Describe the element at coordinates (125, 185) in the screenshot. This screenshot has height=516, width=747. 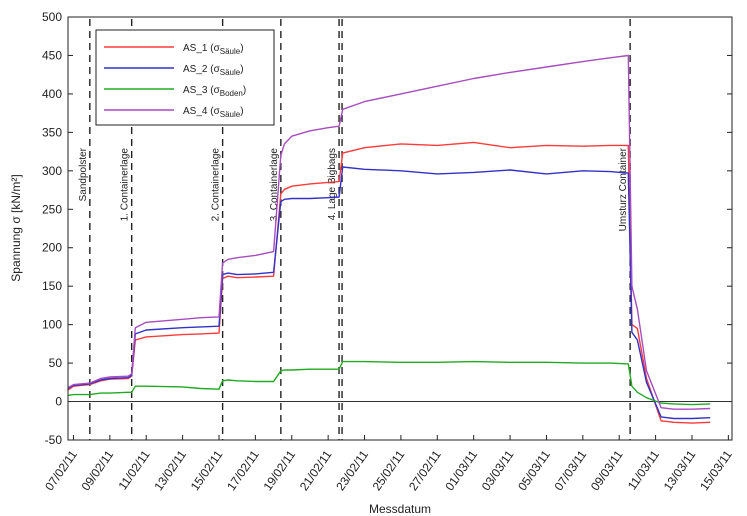
I see `event-label: 1. Containerlage` at that location.